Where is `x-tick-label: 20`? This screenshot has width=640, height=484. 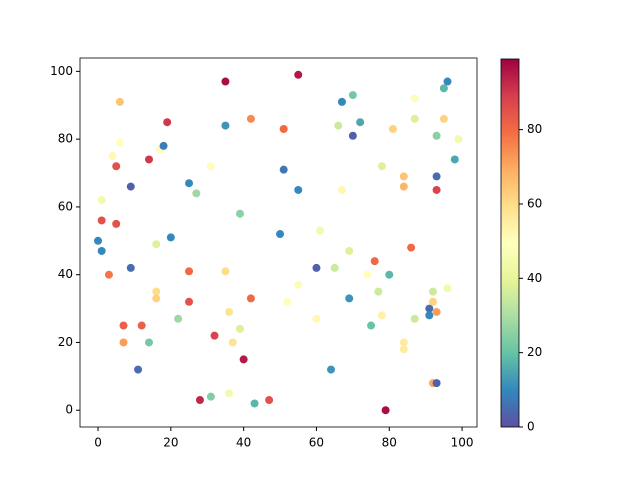
x-tick-label: 20 is located at coordinates (170, 443).